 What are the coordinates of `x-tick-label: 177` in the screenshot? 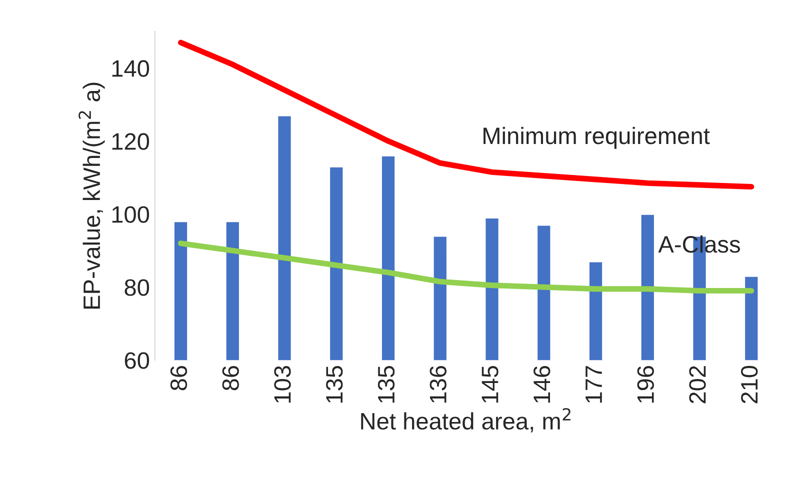 It's located at (594, 384).